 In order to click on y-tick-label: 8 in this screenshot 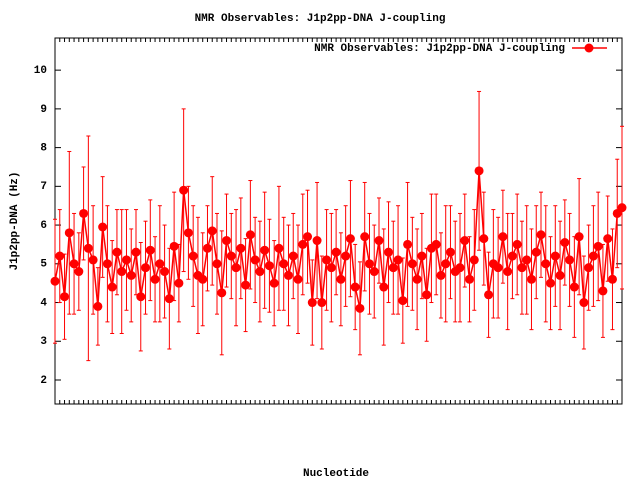, I will do `click(43, 149)`.